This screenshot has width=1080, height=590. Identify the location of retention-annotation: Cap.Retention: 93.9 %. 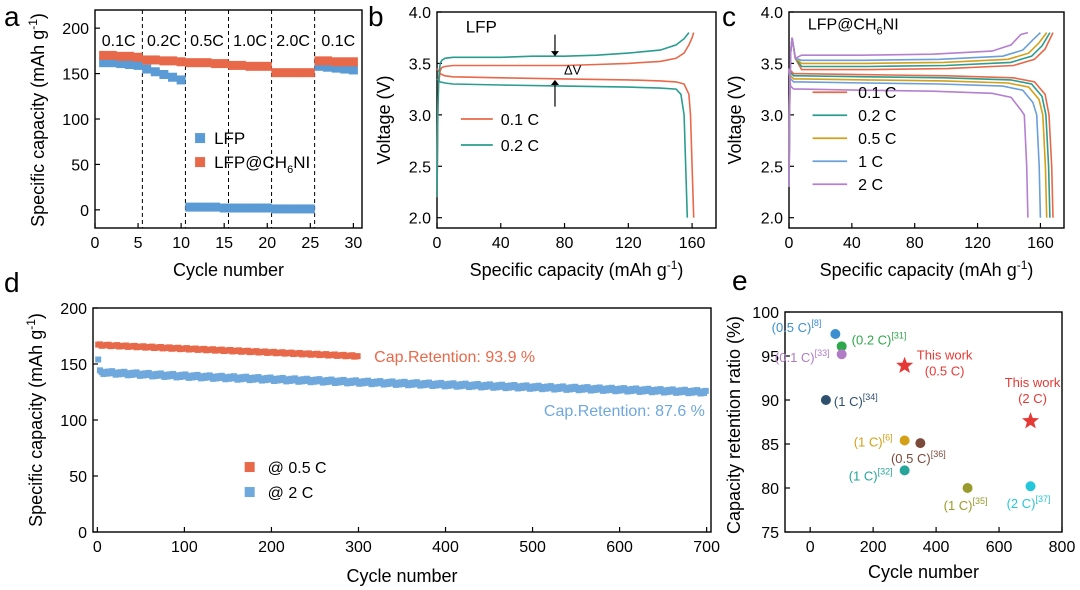
(454, 357).